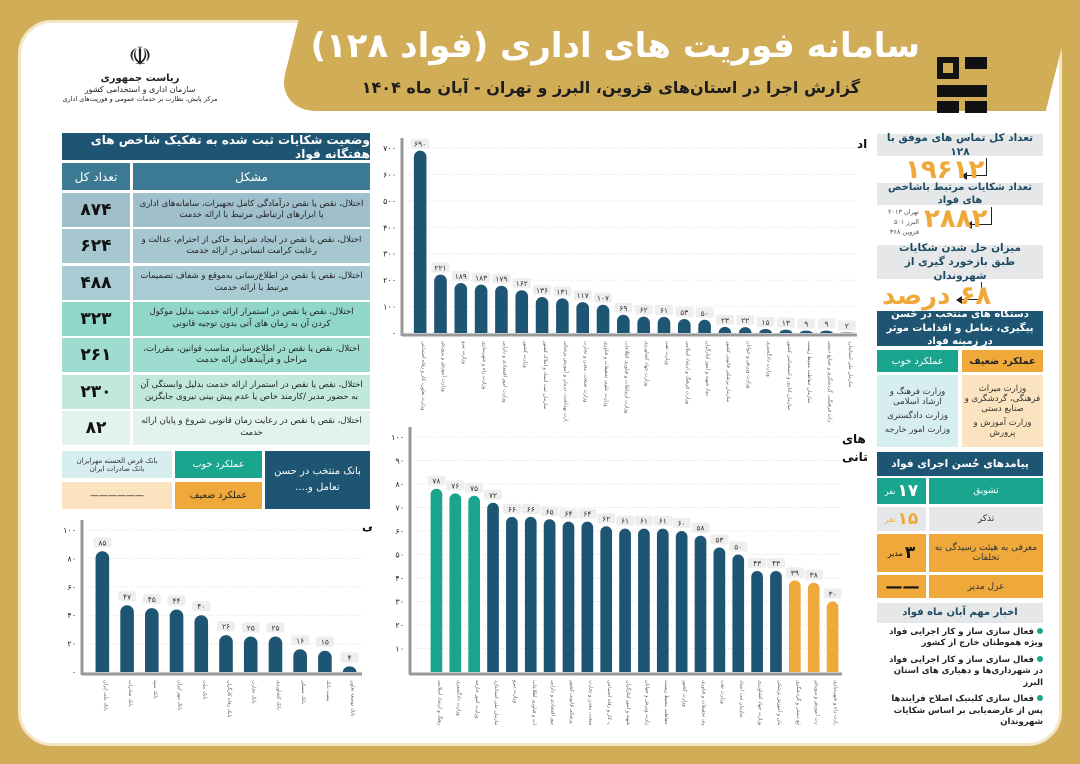  I want to click on data-label: ۷۲, so click(493, 495).